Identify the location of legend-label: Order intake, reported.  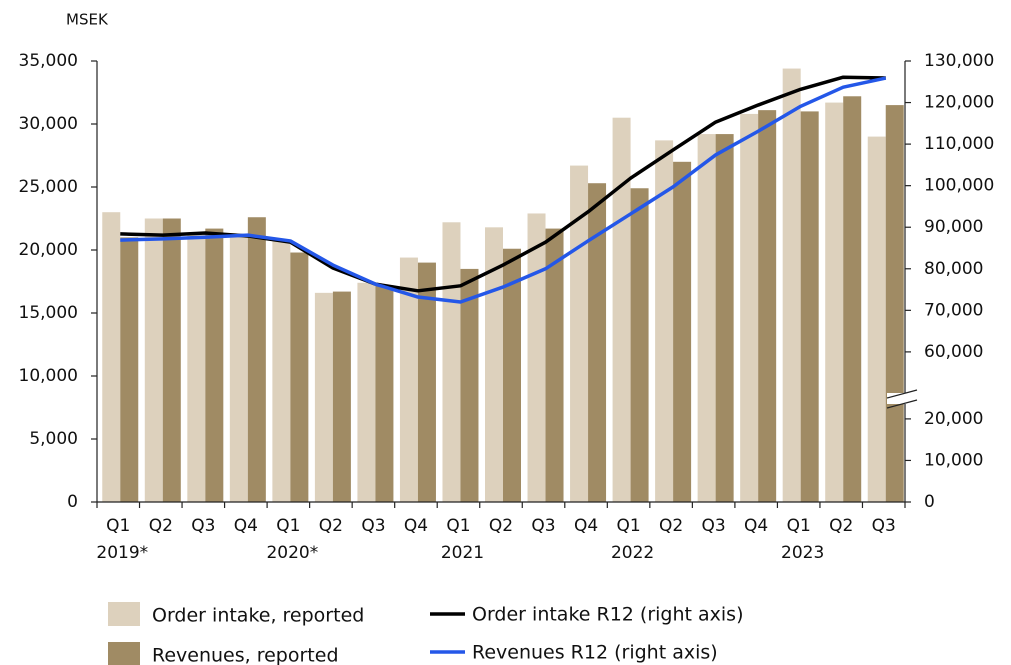
(258, 616).